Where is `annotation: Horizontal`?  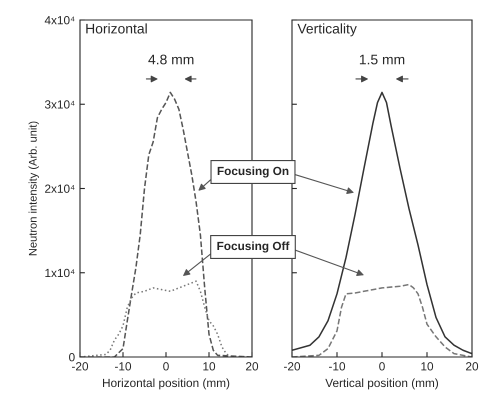 annotation: Horizontal is located at coordinates (116, 28).